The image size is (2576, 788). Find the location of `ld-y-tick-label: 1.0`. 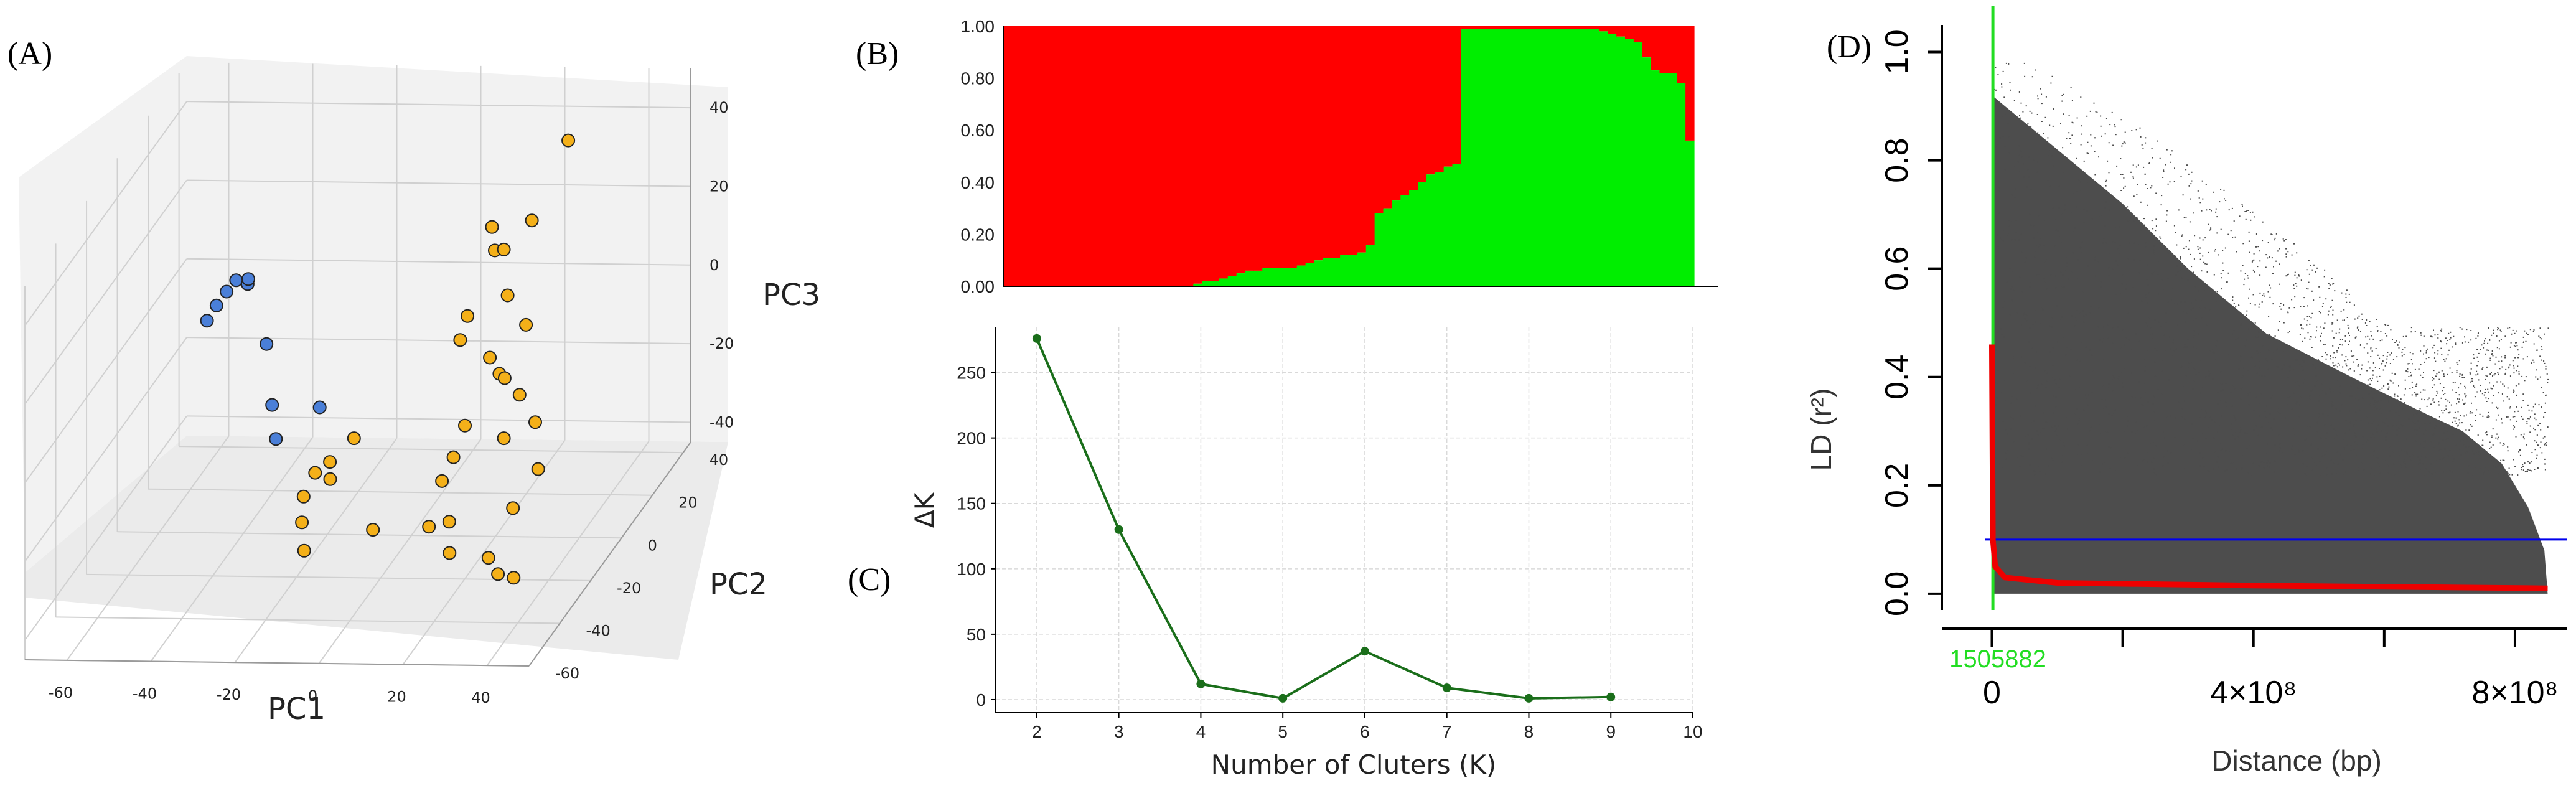

ld-y-tick-label: 1.0 is located at coordinates (1897, 51).